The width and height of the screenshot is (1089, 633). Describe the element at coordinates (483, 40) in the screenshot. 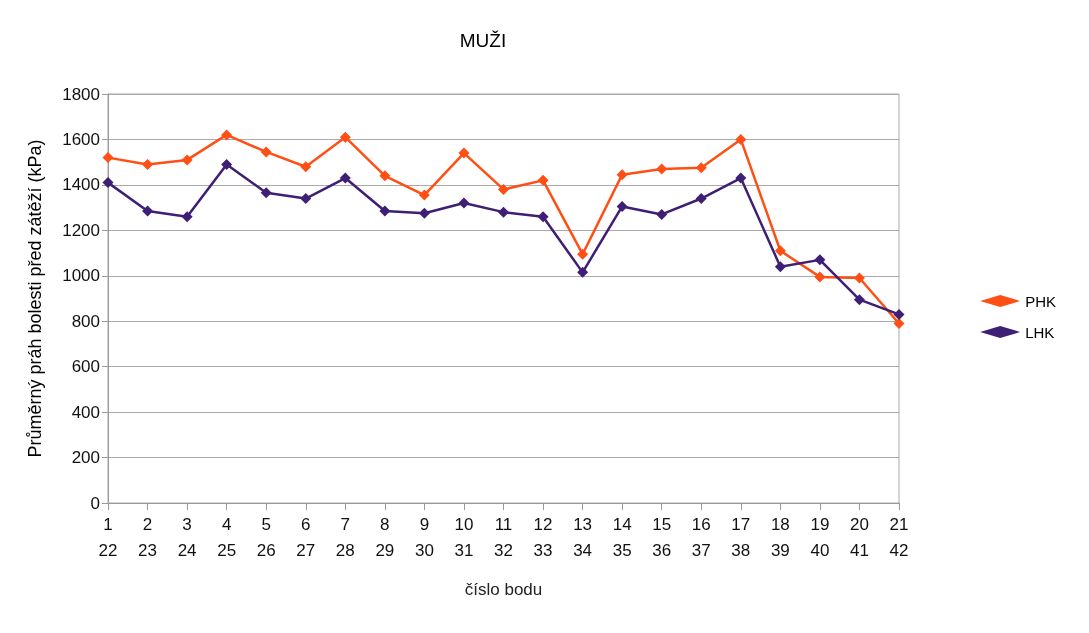

I see `chart-title: MUŽI` at that location.